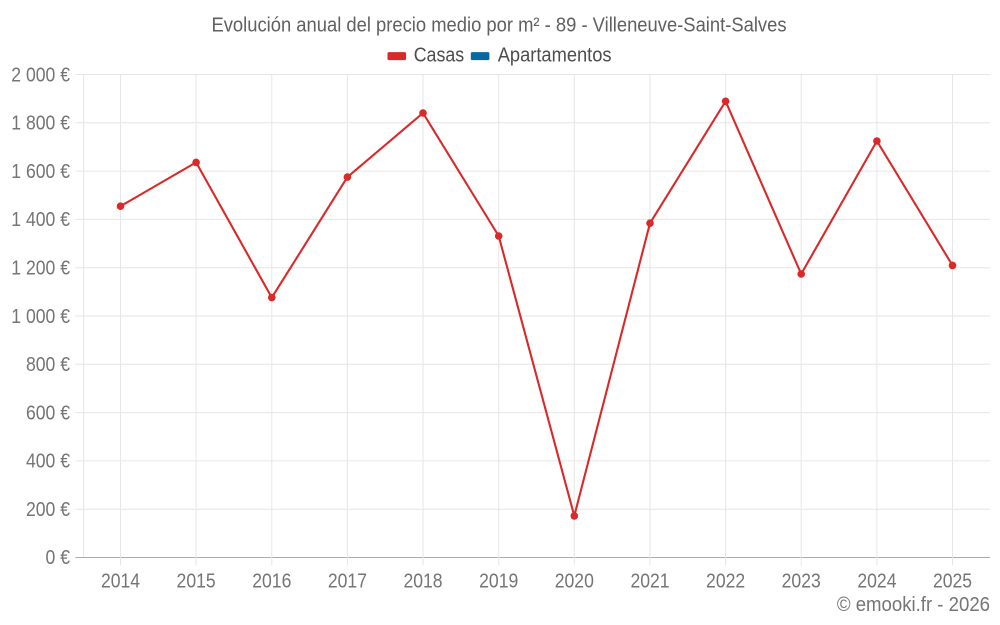 This screenshot has height=625, width=1000. What do you see at coordinates (40, 171) in the screenshot?
I see `svg-text: 1 600 €` at bounding box center [40, 171].